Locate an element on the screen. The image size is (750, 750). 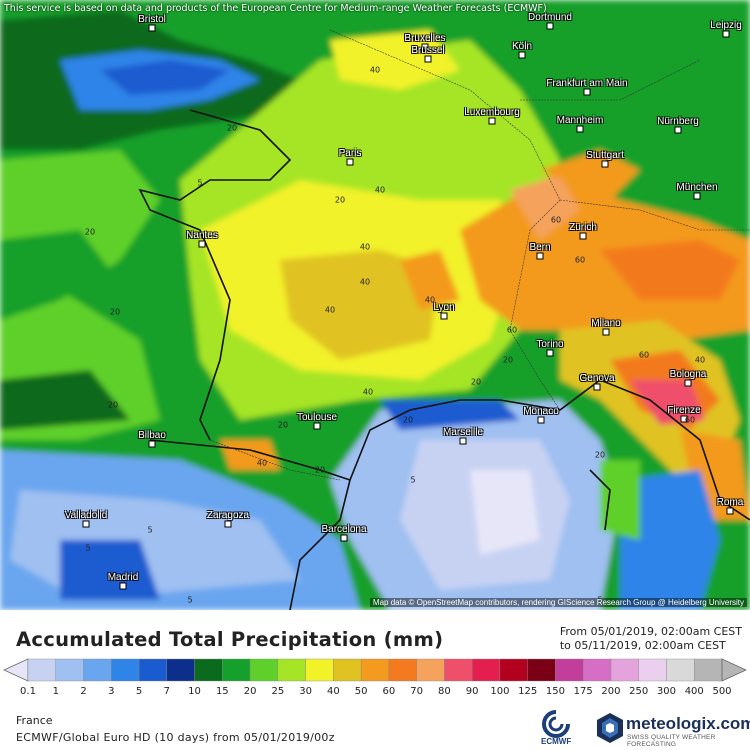
city-label-mannheim: Mannheim is located at coordinates (580, 120).